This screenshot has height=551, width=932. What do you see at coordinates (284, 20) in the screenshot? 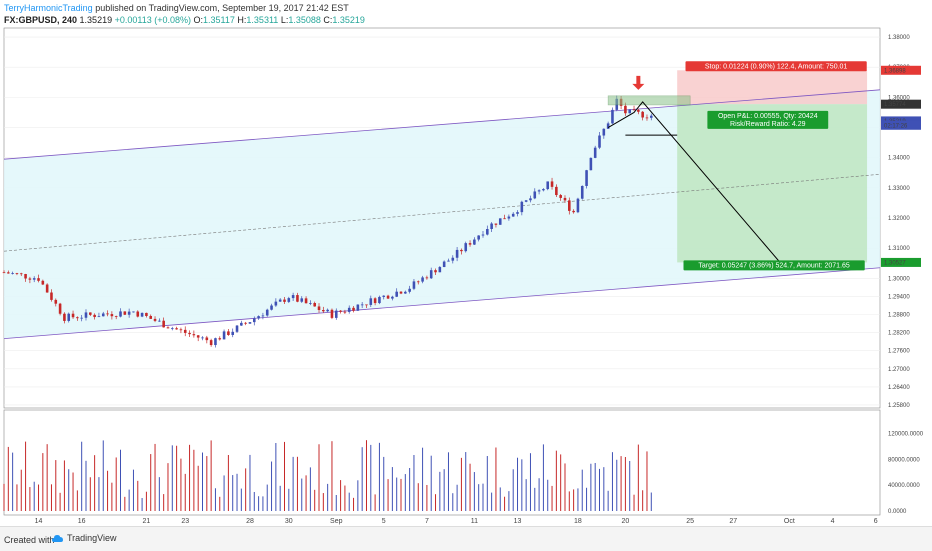
I see `low-label: L:` at bounding box center [284, 20].